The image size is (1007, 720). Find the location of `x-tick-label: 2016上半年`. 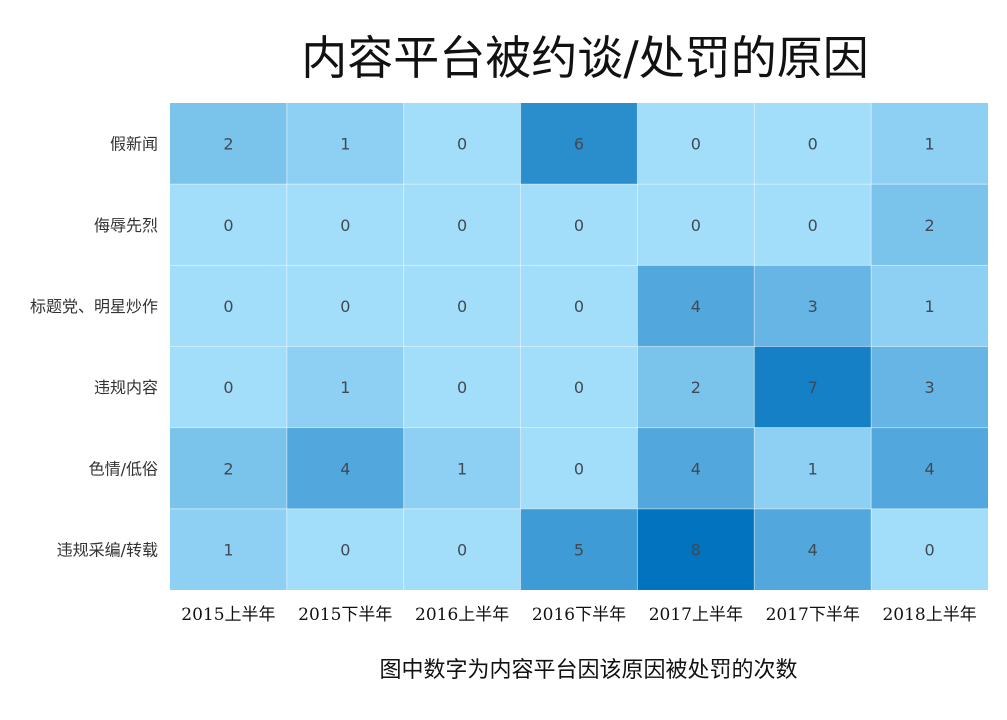

x-tick-label: 2016上半年 is located at coordinates (462, 615).